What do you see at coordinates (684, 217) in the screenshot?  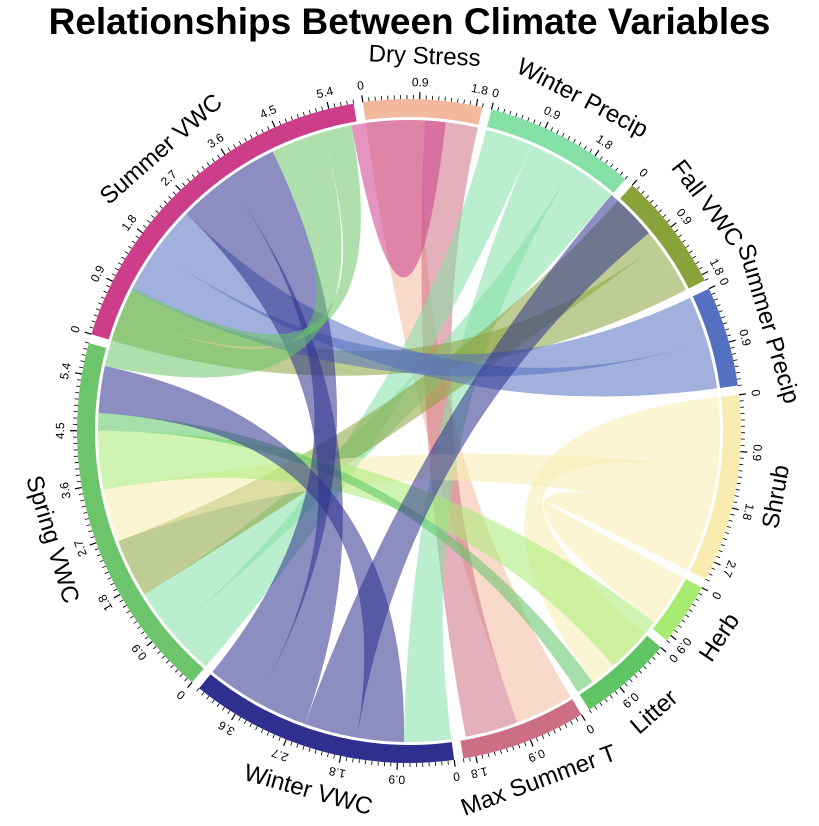 I see `tick-label-fall-vwc: 0.9` at bounding box center [684, 217].